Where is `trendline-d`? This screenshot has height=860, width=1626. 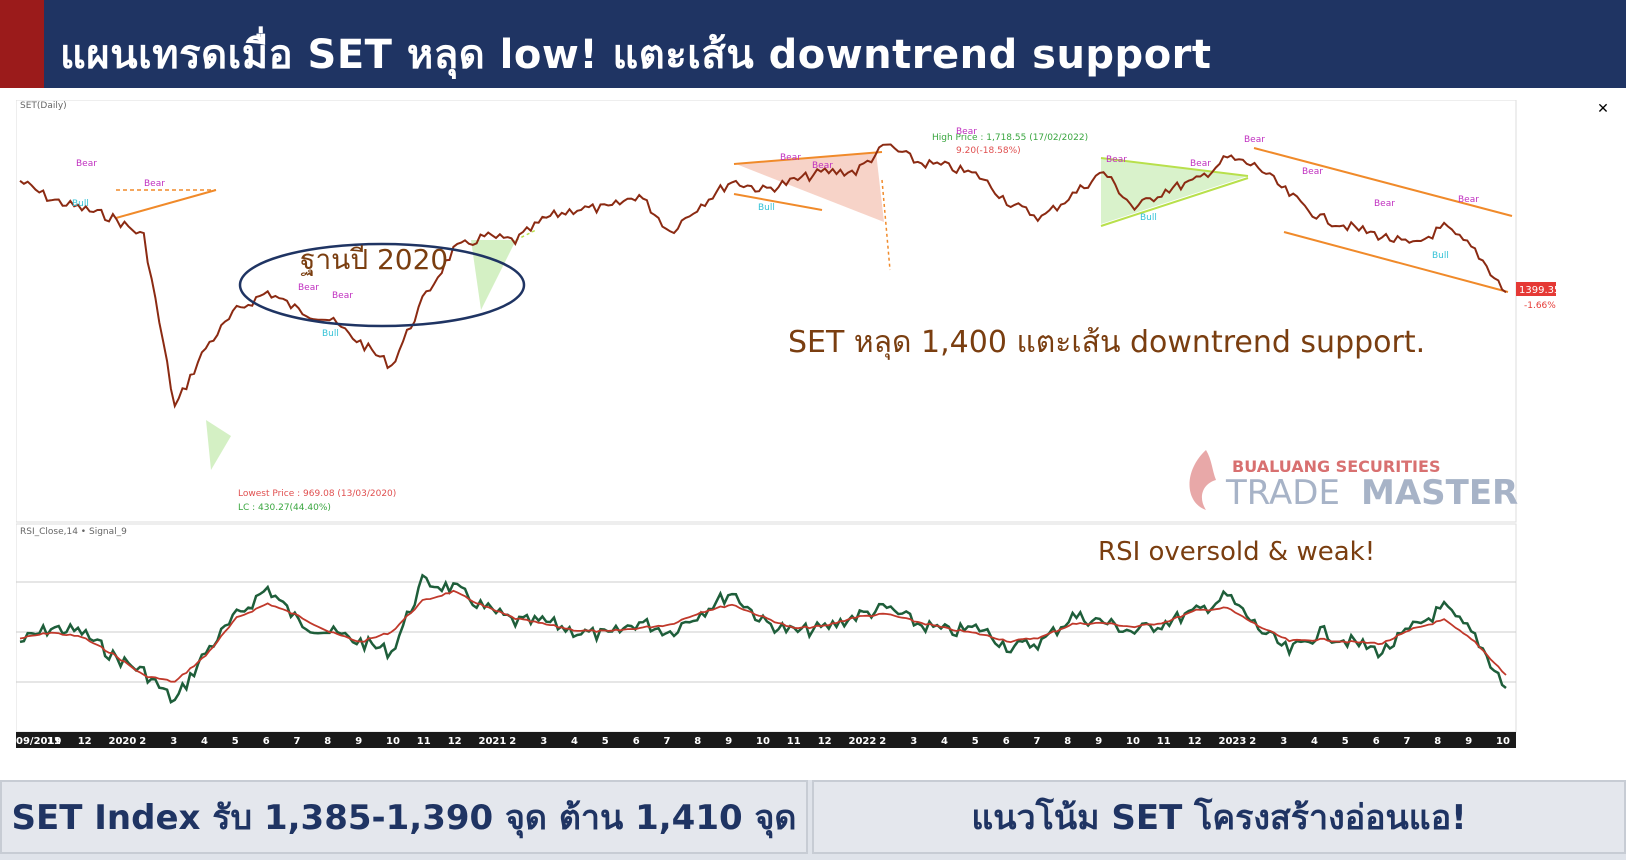 trendline-d is located at coordinates (1174, 202).